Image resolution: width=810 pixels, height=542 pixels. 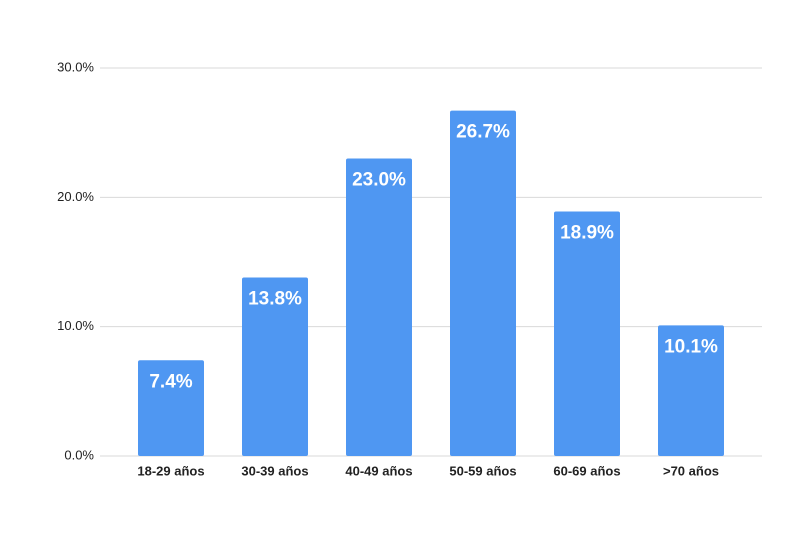 I want to click on value-label: 26.7%, so click(x=483, y=132).